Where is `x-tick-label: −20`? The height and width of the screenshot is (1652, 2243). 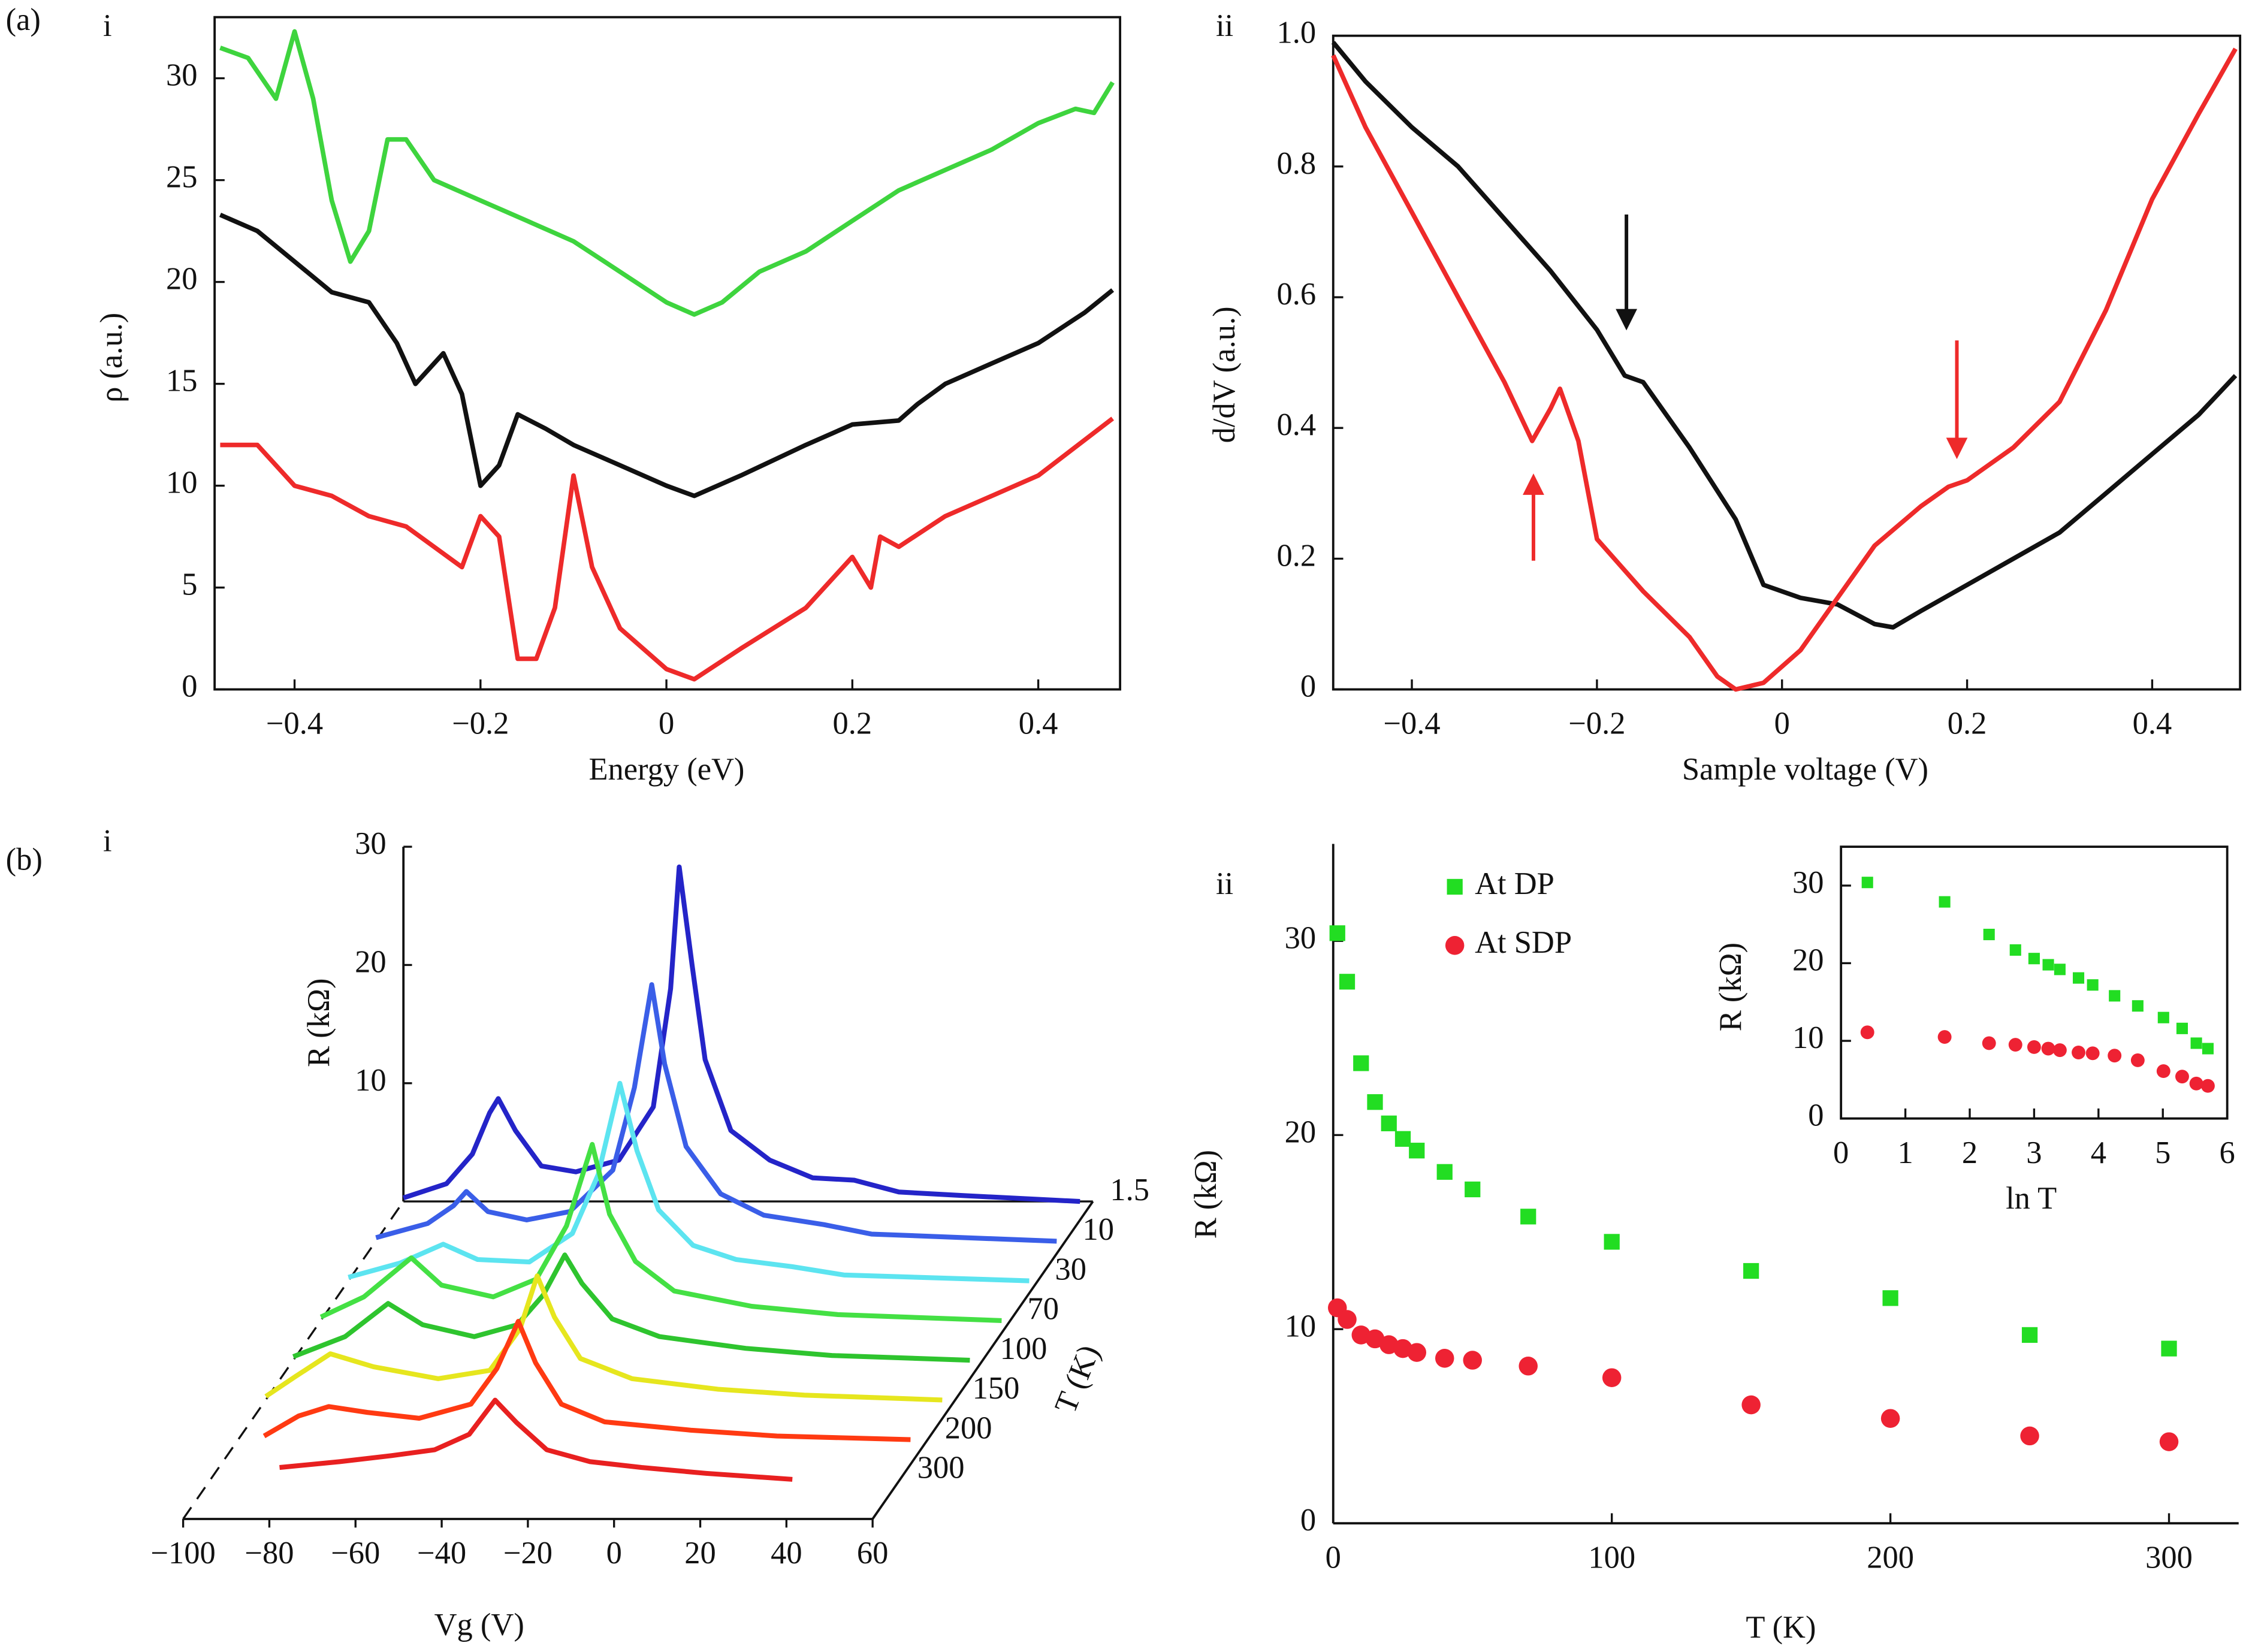 x-tick-label: −20 is located at coordinates (528, 1553).